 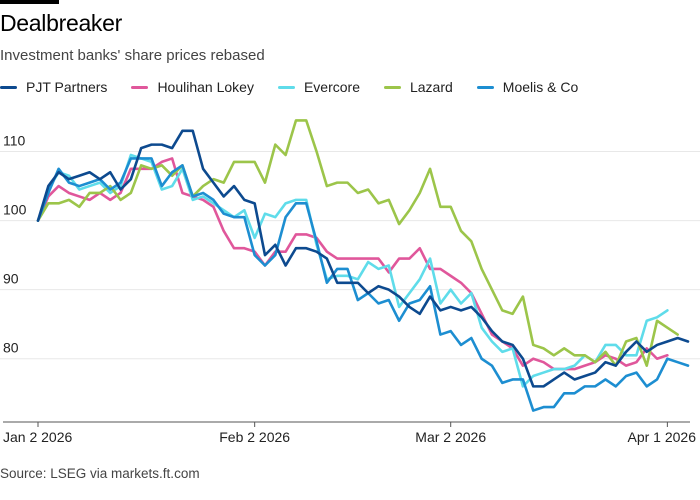 I want to click on legend-swatch-evercore, so click(x=286, y=87).